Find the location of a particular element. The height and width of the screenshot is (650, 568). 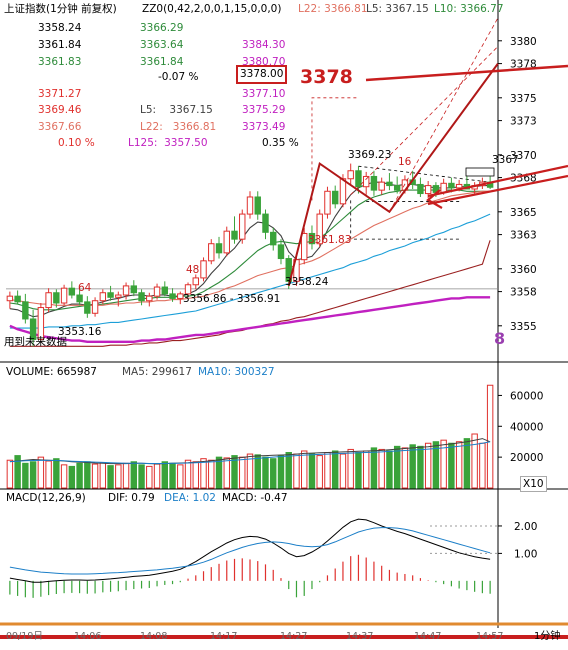

info-value: L125: 3357.50 is located at coordinates (168, 143).